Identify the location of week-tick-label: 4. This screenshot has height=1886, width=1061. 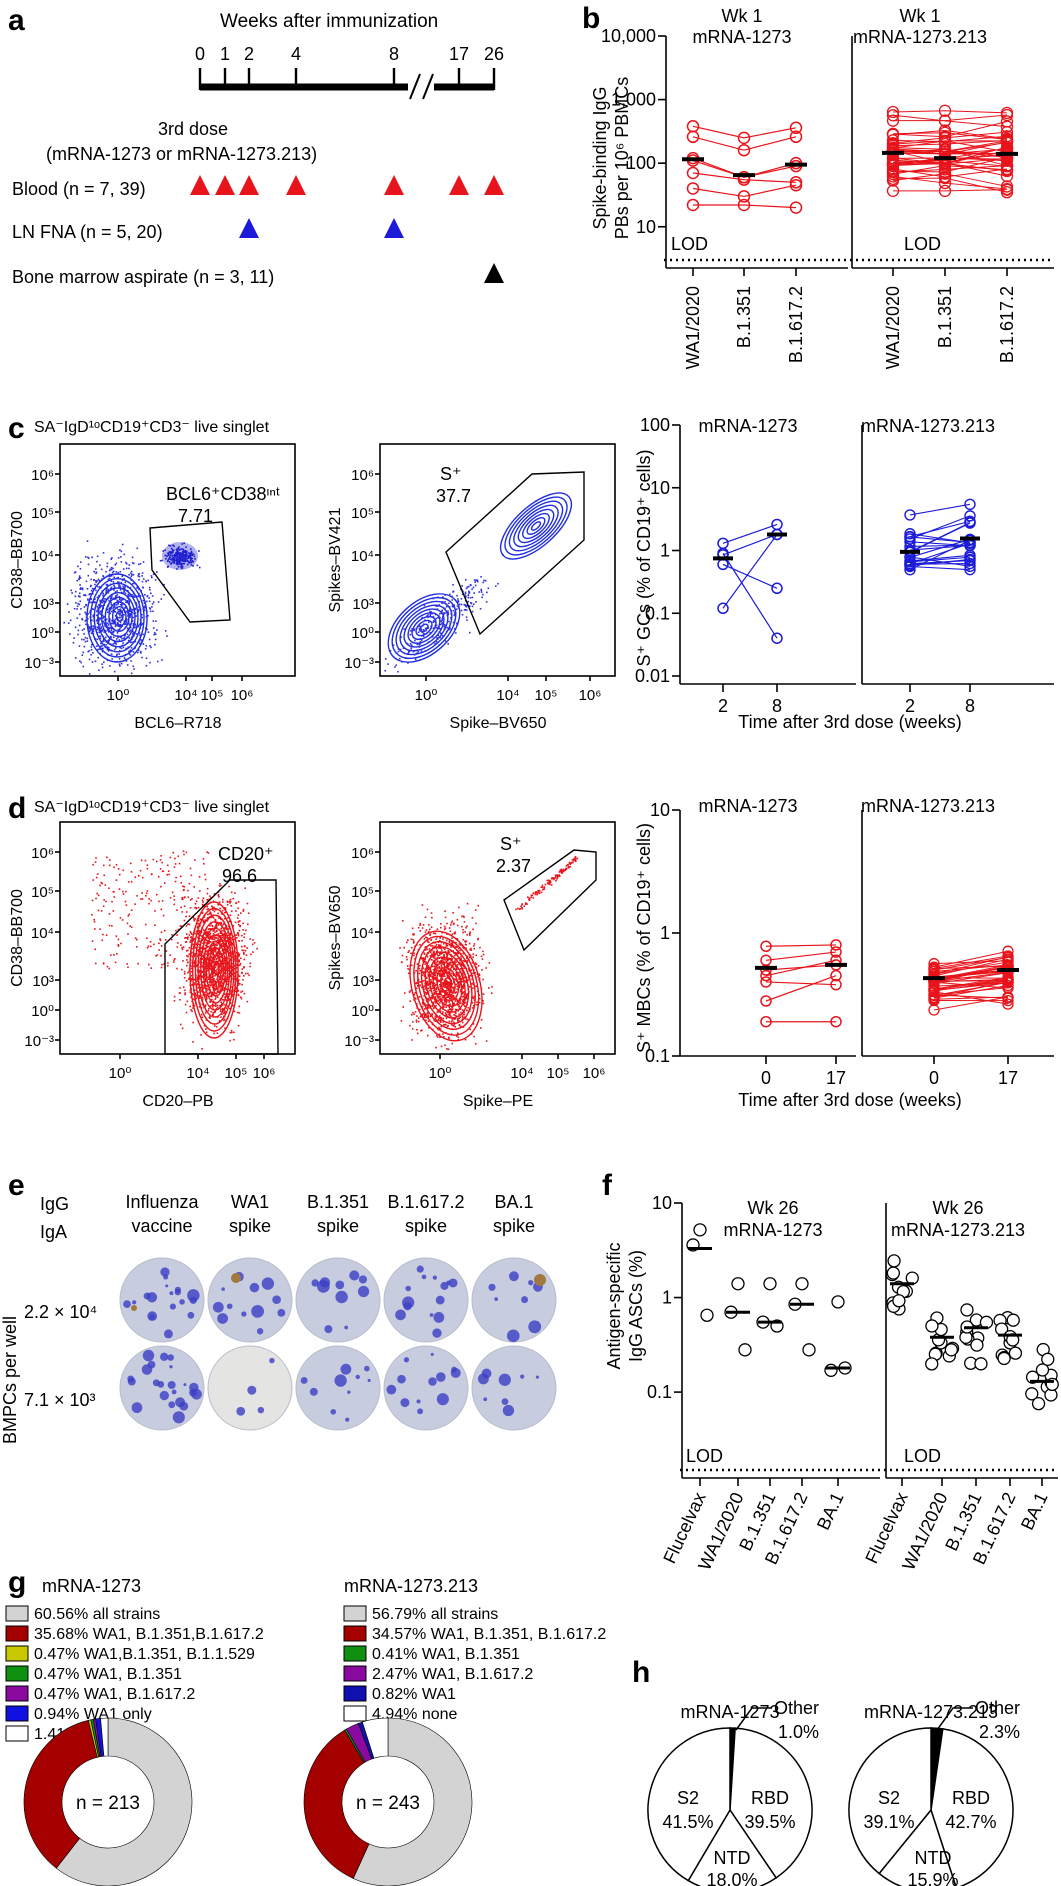
(296, 54).